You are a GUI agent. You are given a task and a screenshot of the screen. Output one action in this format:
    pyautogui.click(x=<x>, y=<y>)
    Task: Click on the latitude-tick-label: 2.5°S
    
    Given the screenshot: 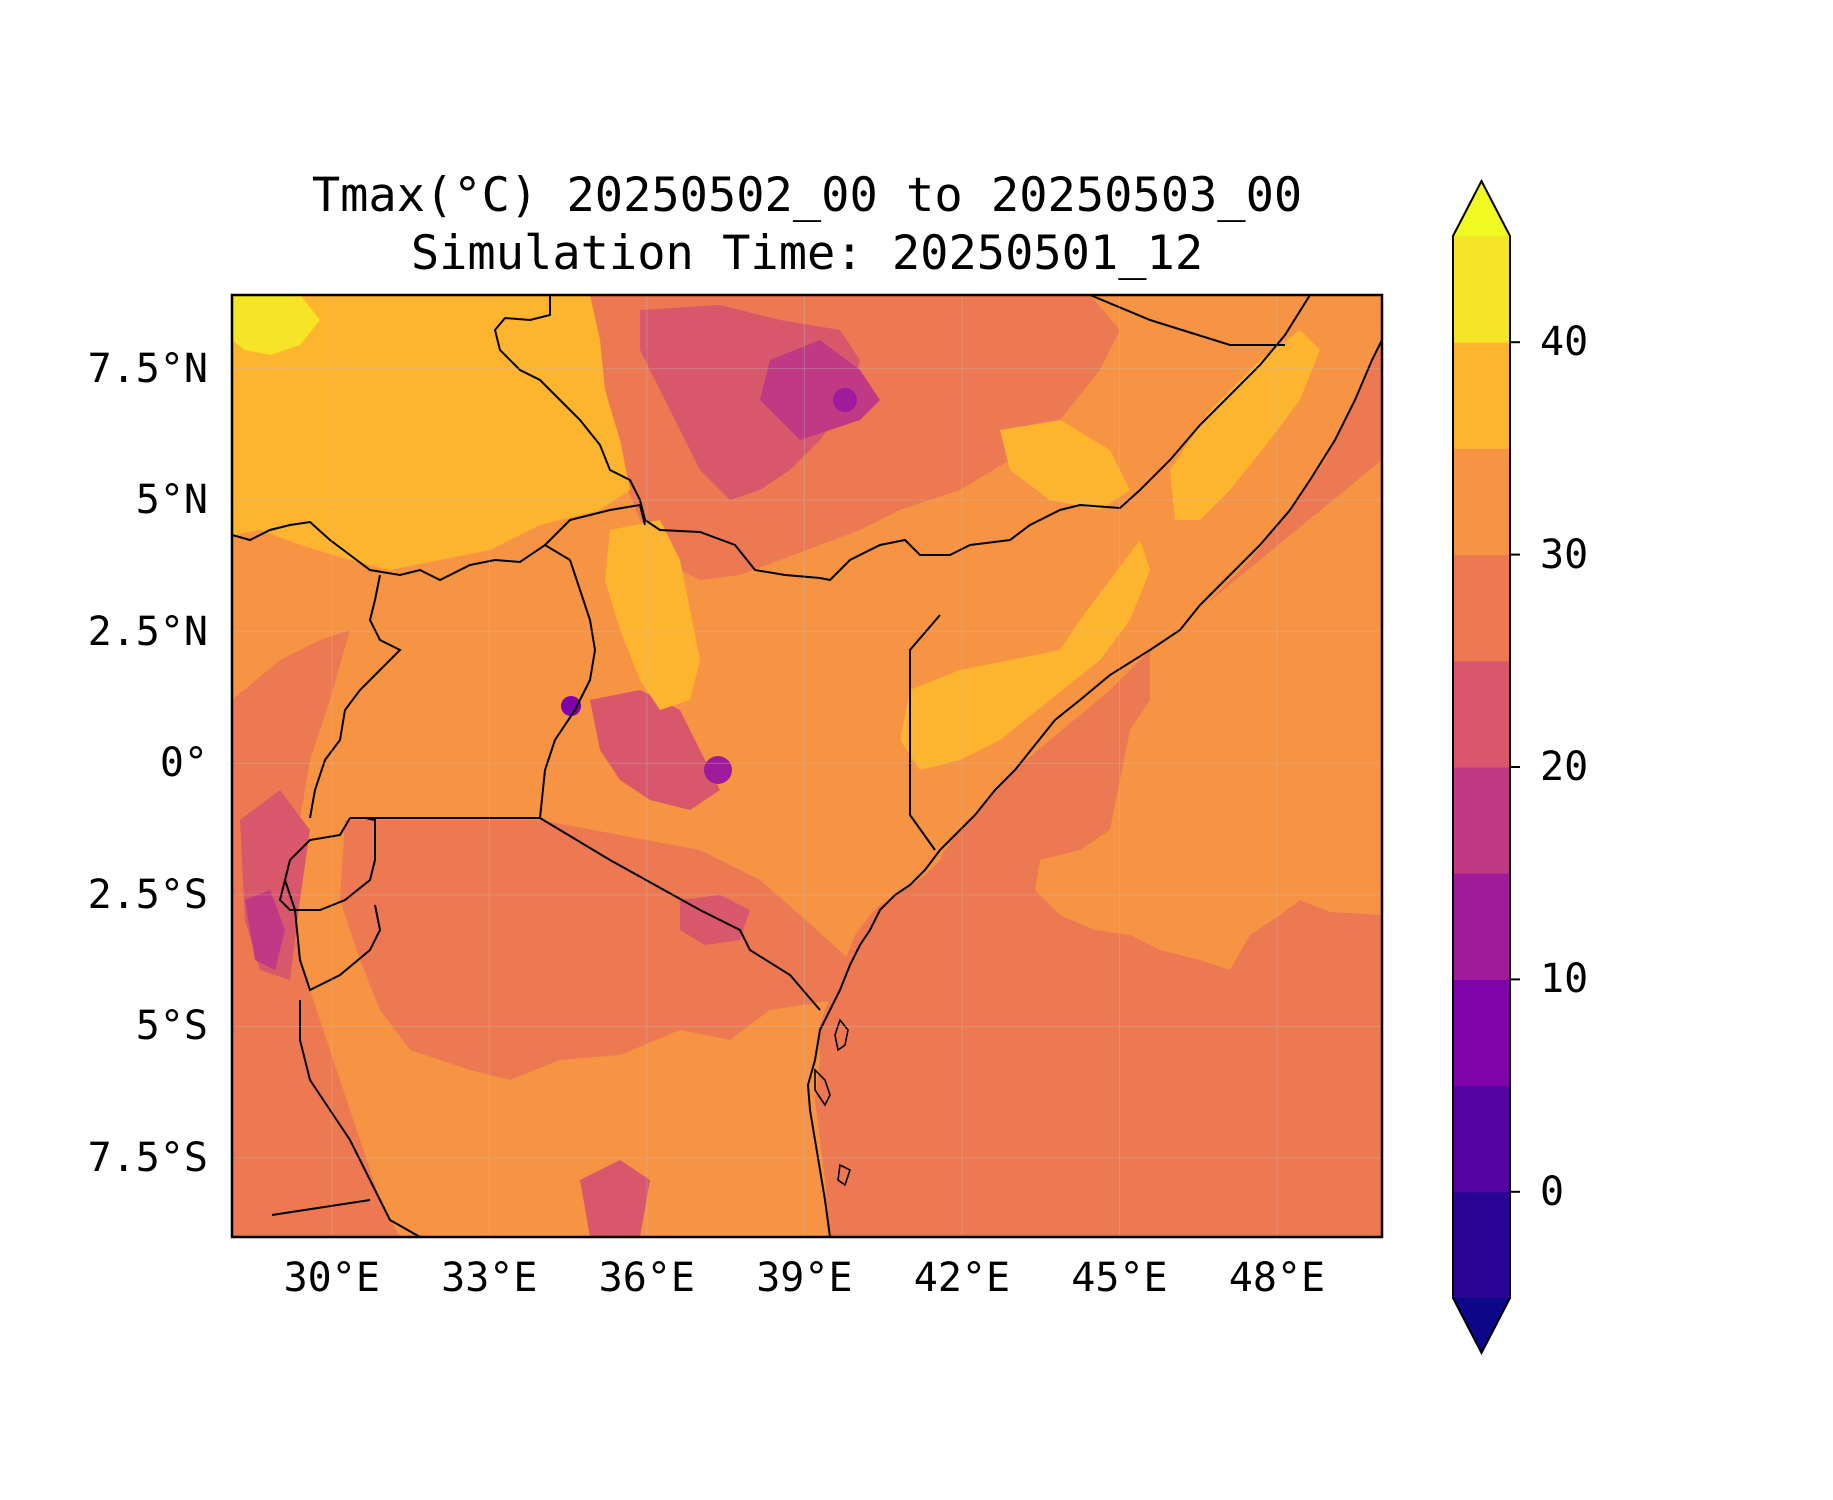 What is the action you would take?
    pyautogui.click(x=147, y=894)
    